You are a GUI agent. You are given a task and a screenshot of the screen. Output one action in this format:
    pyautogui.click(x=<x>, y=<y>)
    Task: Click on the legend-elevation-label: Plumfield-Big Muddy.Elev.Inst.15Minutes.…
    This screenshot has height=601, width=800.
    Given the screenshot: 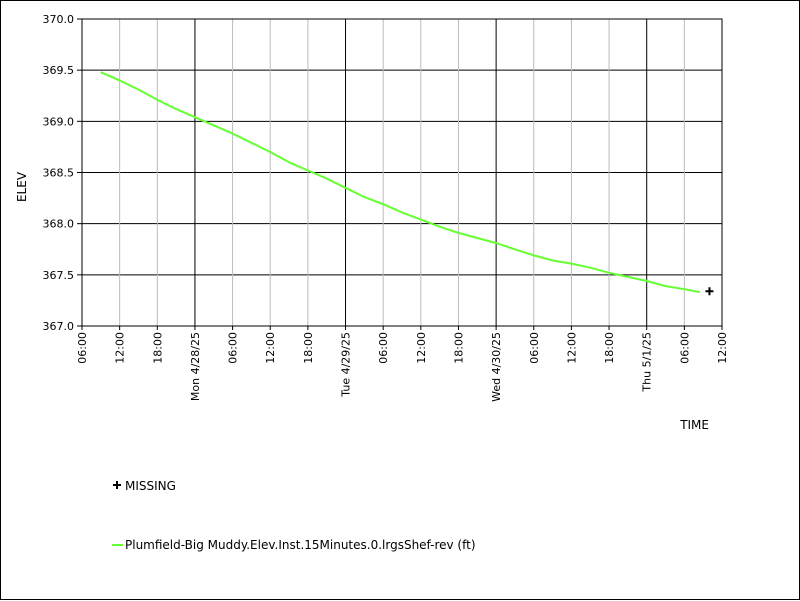 What is the action you would take?
    pyautogui.click(x=300, y=545)
    